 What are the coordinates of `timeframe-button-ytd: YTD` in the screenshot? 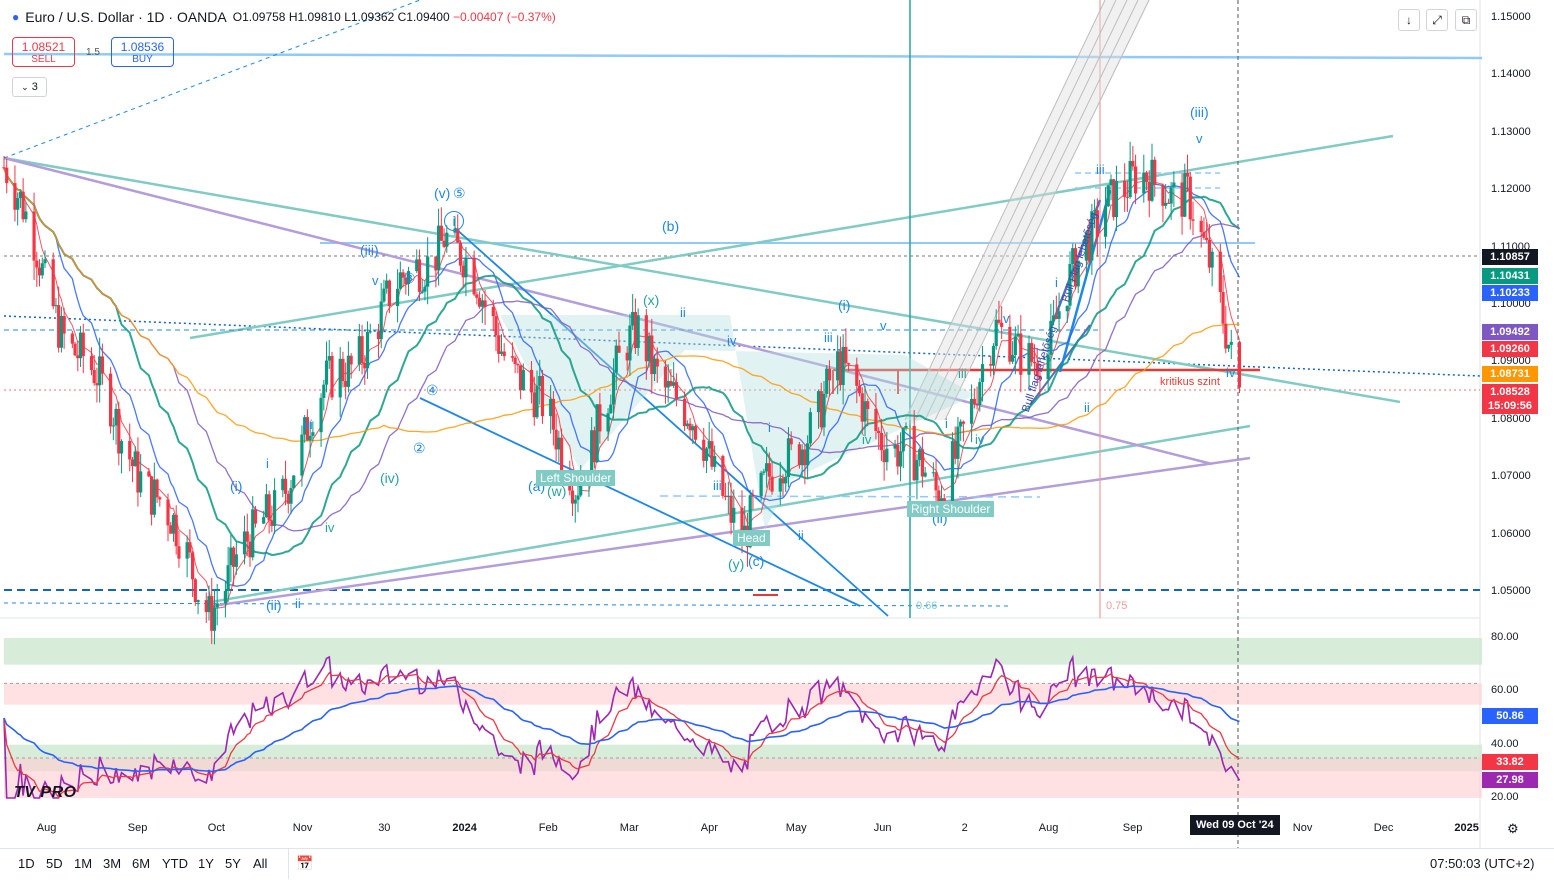 It's located at (175, 863).